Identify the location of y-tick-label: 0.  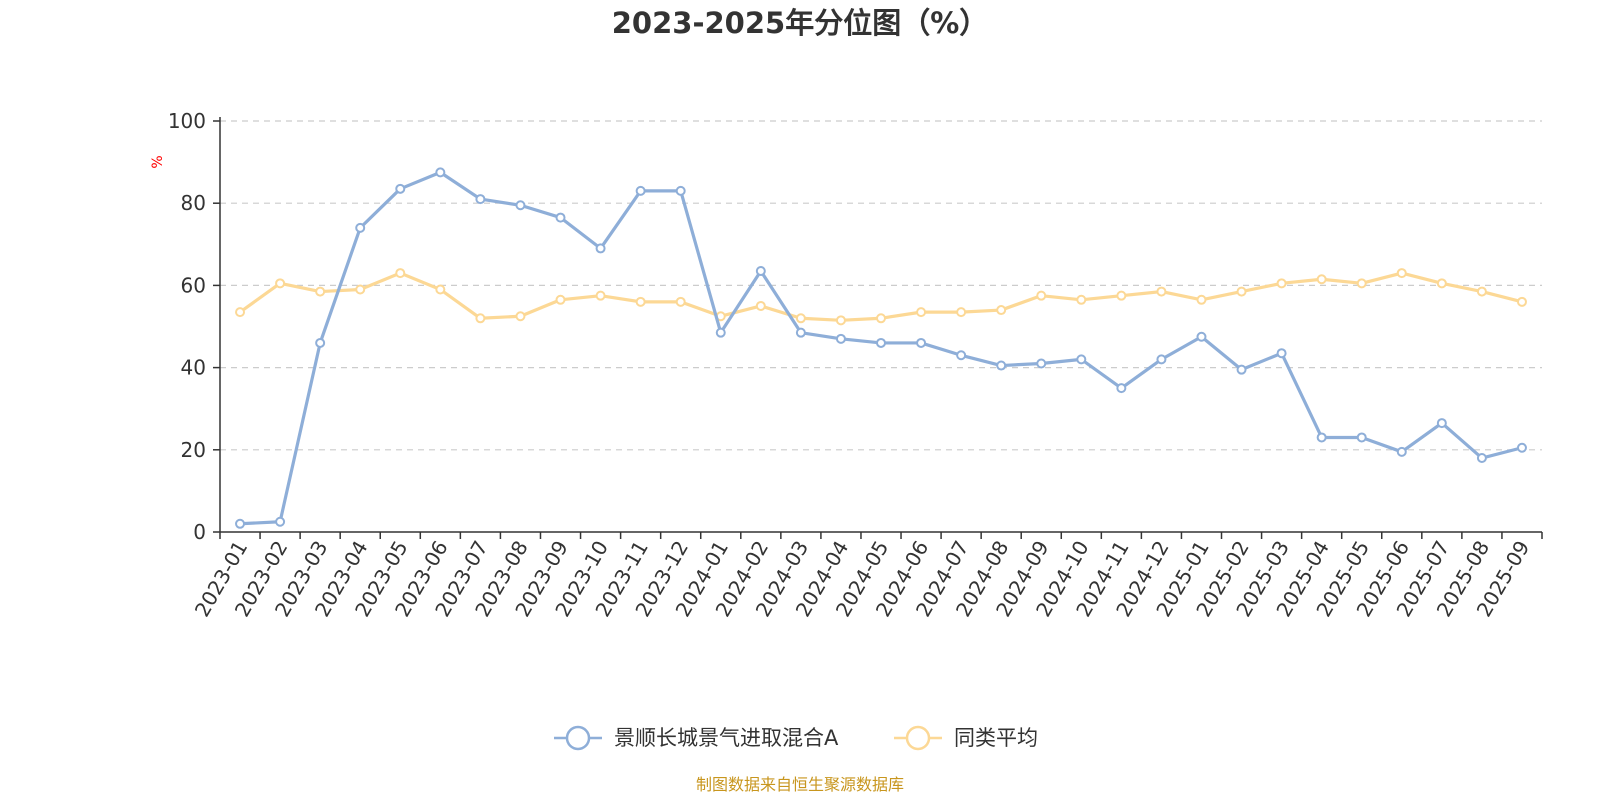
(199, 532).